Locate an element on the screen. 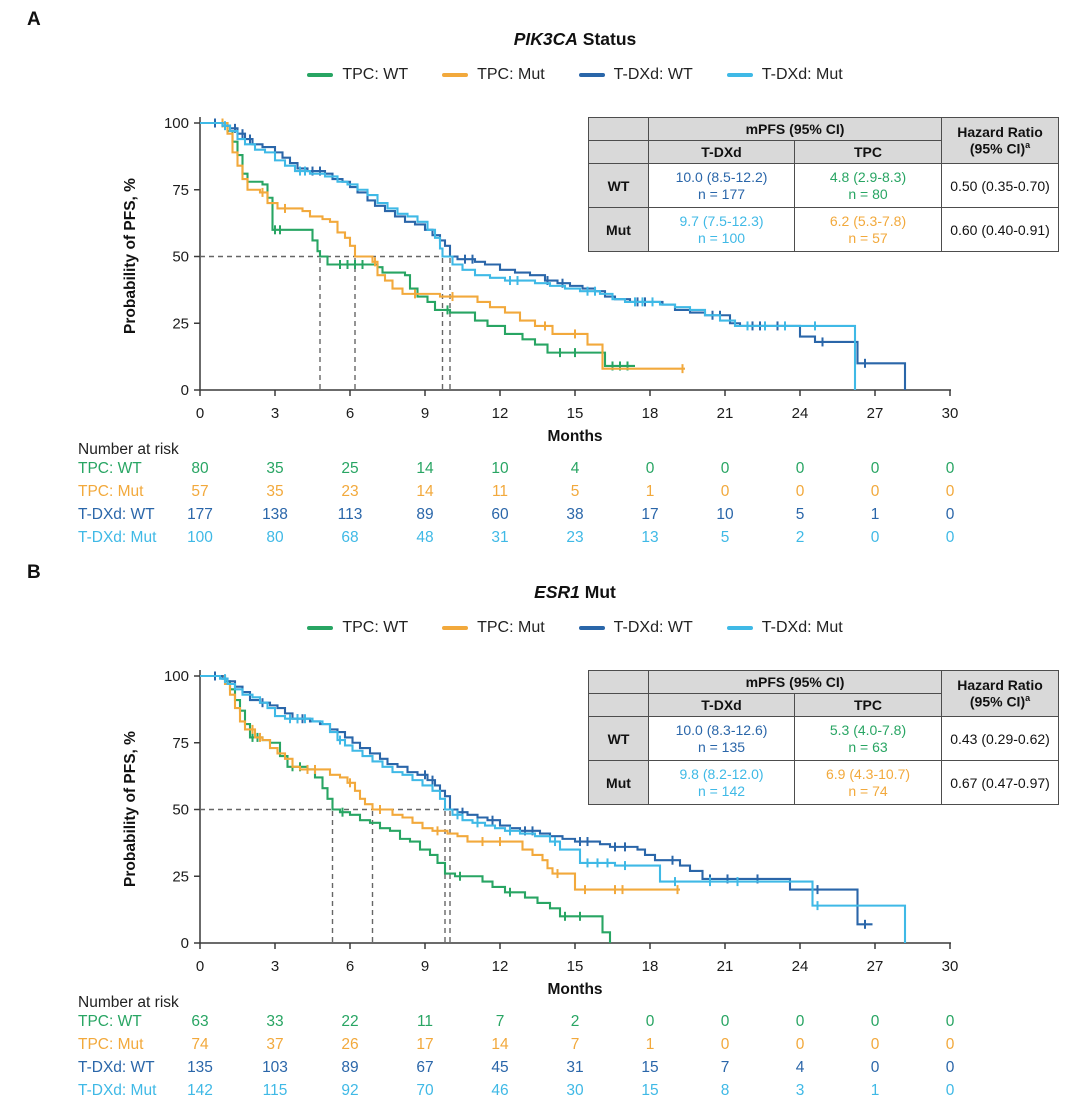 This screenshot has height=1119, width=1080. risk-value: 3 is located at coordinates (800, 1090).